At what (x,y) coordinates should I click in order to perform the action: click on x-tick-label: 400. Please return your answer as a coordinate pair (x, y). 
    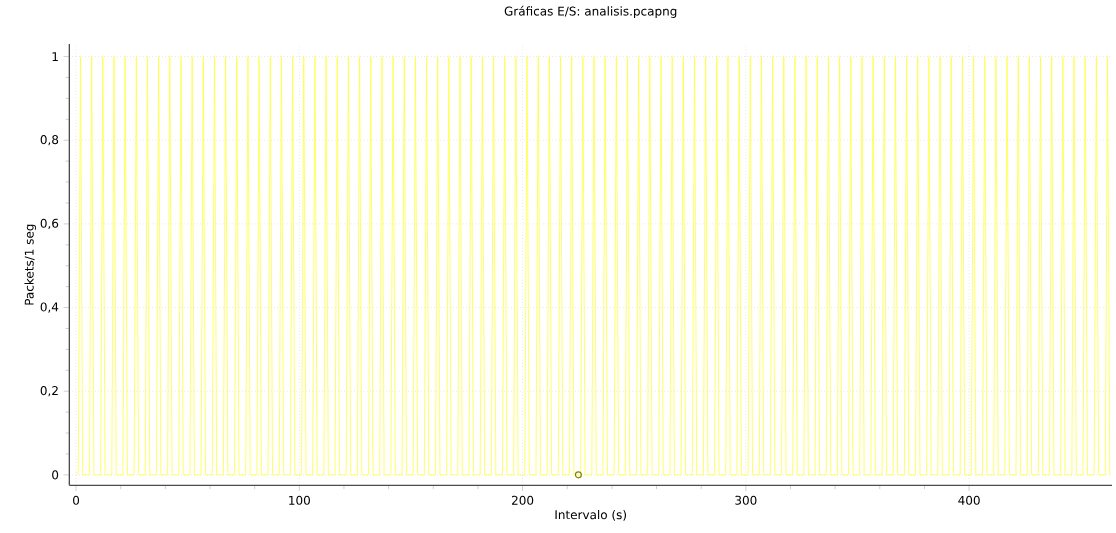
    Looking at the image, I should click on (969, 500).